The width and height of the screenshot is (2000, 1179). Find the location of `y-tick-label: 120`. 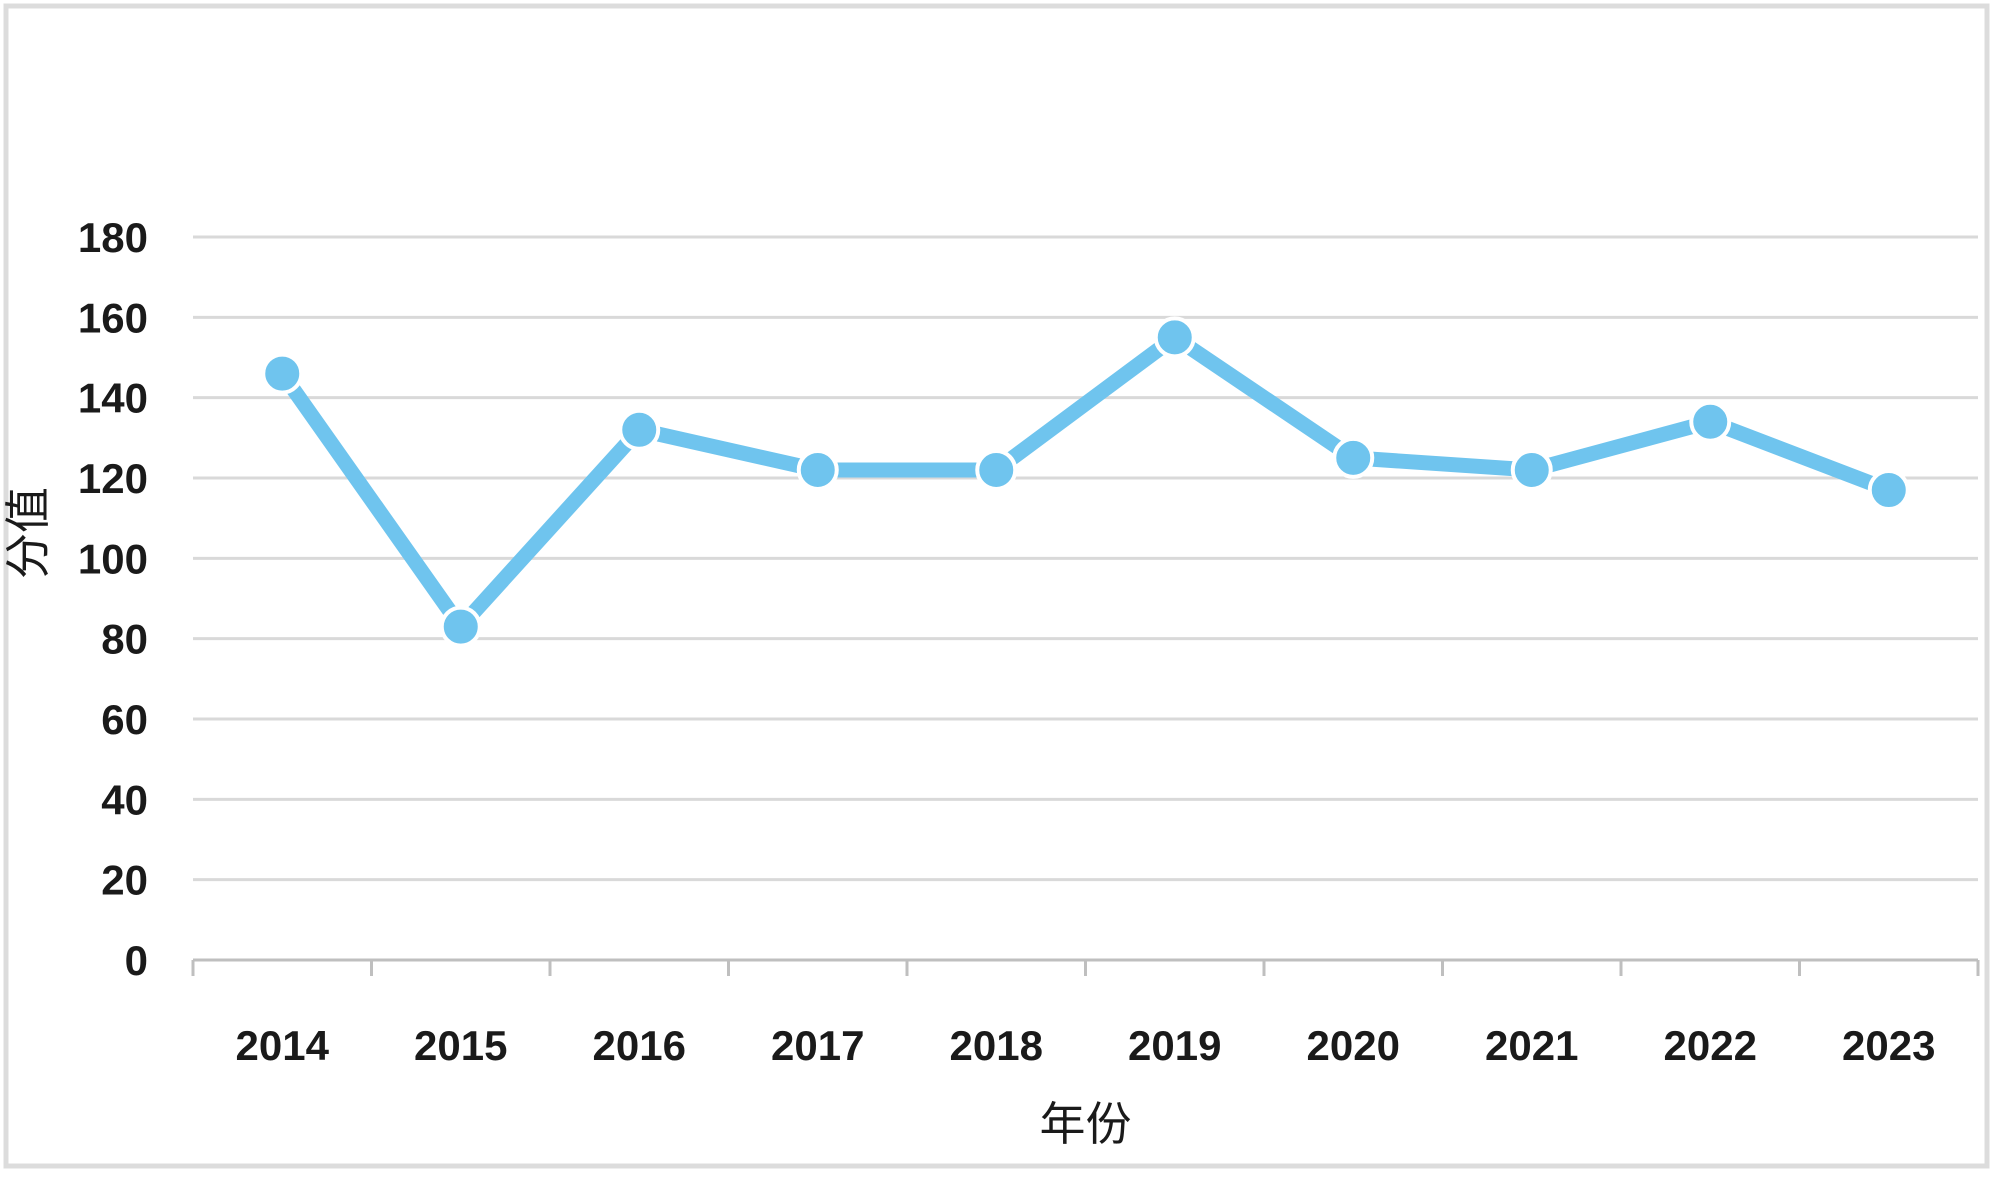

y-tick-label: 120 is located at coordinates (113, 478).